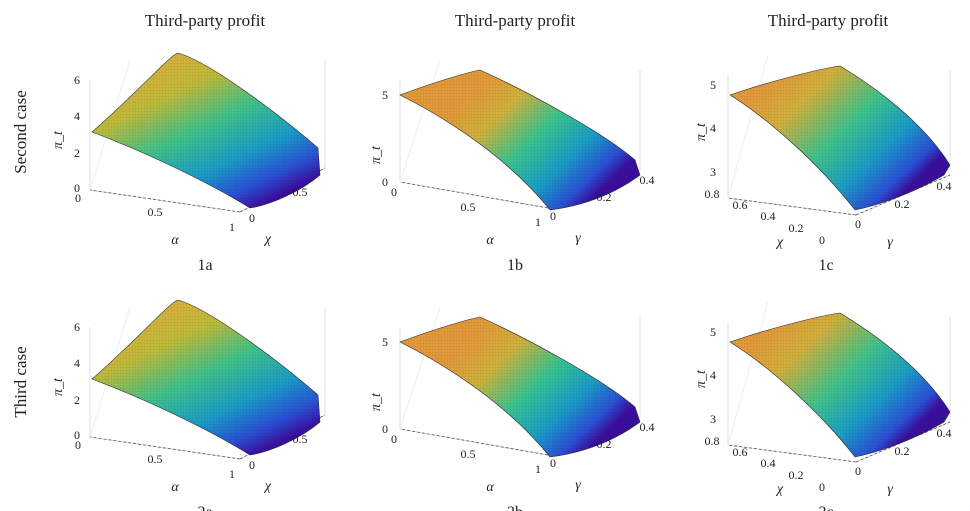  Describe the element at coordinates (520, 387) in the screenshot. I see `panel-2b-surface-mesh` at that location.